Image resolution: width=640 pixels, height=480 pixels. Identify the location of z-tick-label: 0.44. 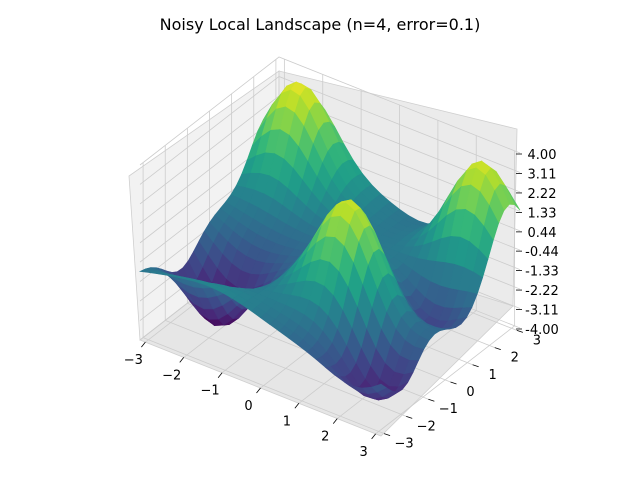
(542, 233).